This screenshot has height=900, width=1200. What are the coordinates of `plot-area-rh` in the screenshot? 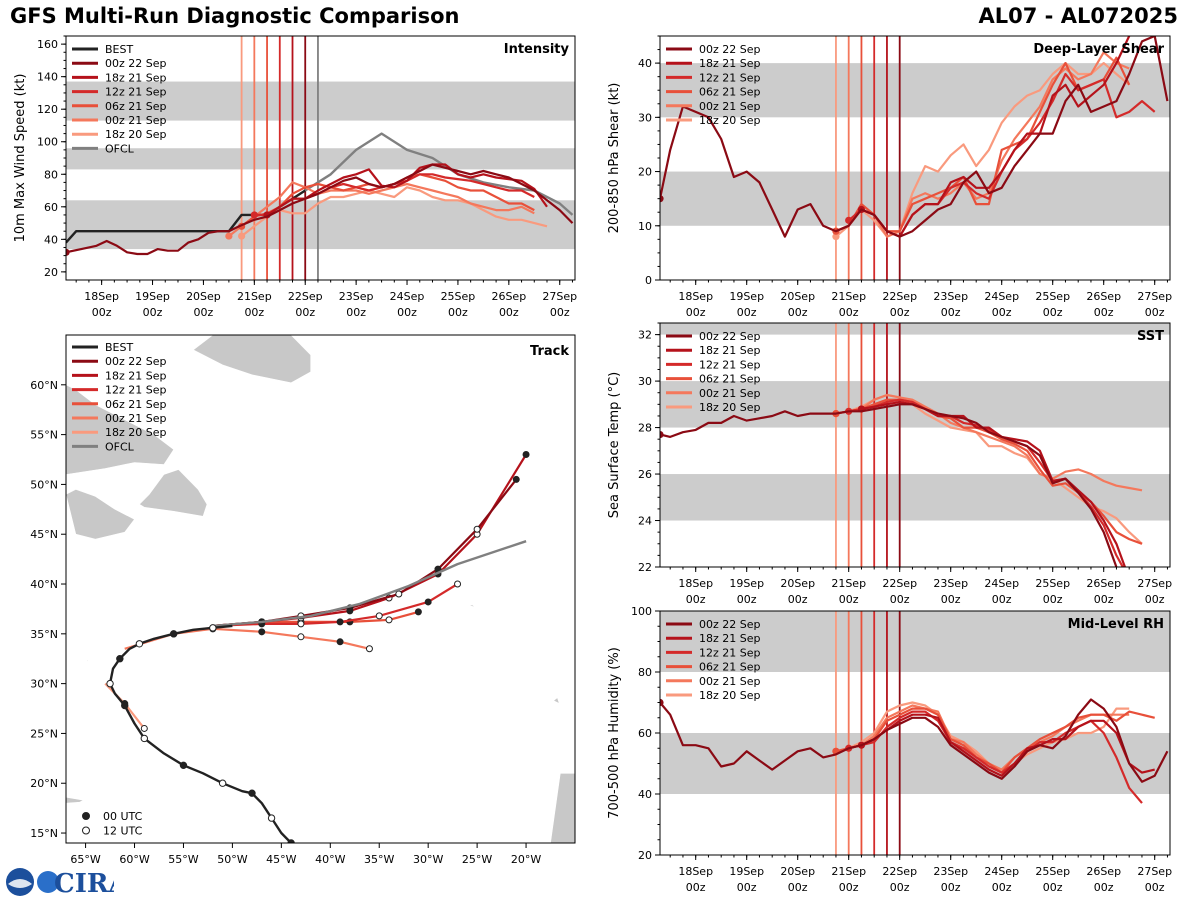 It's located at (914, 751).